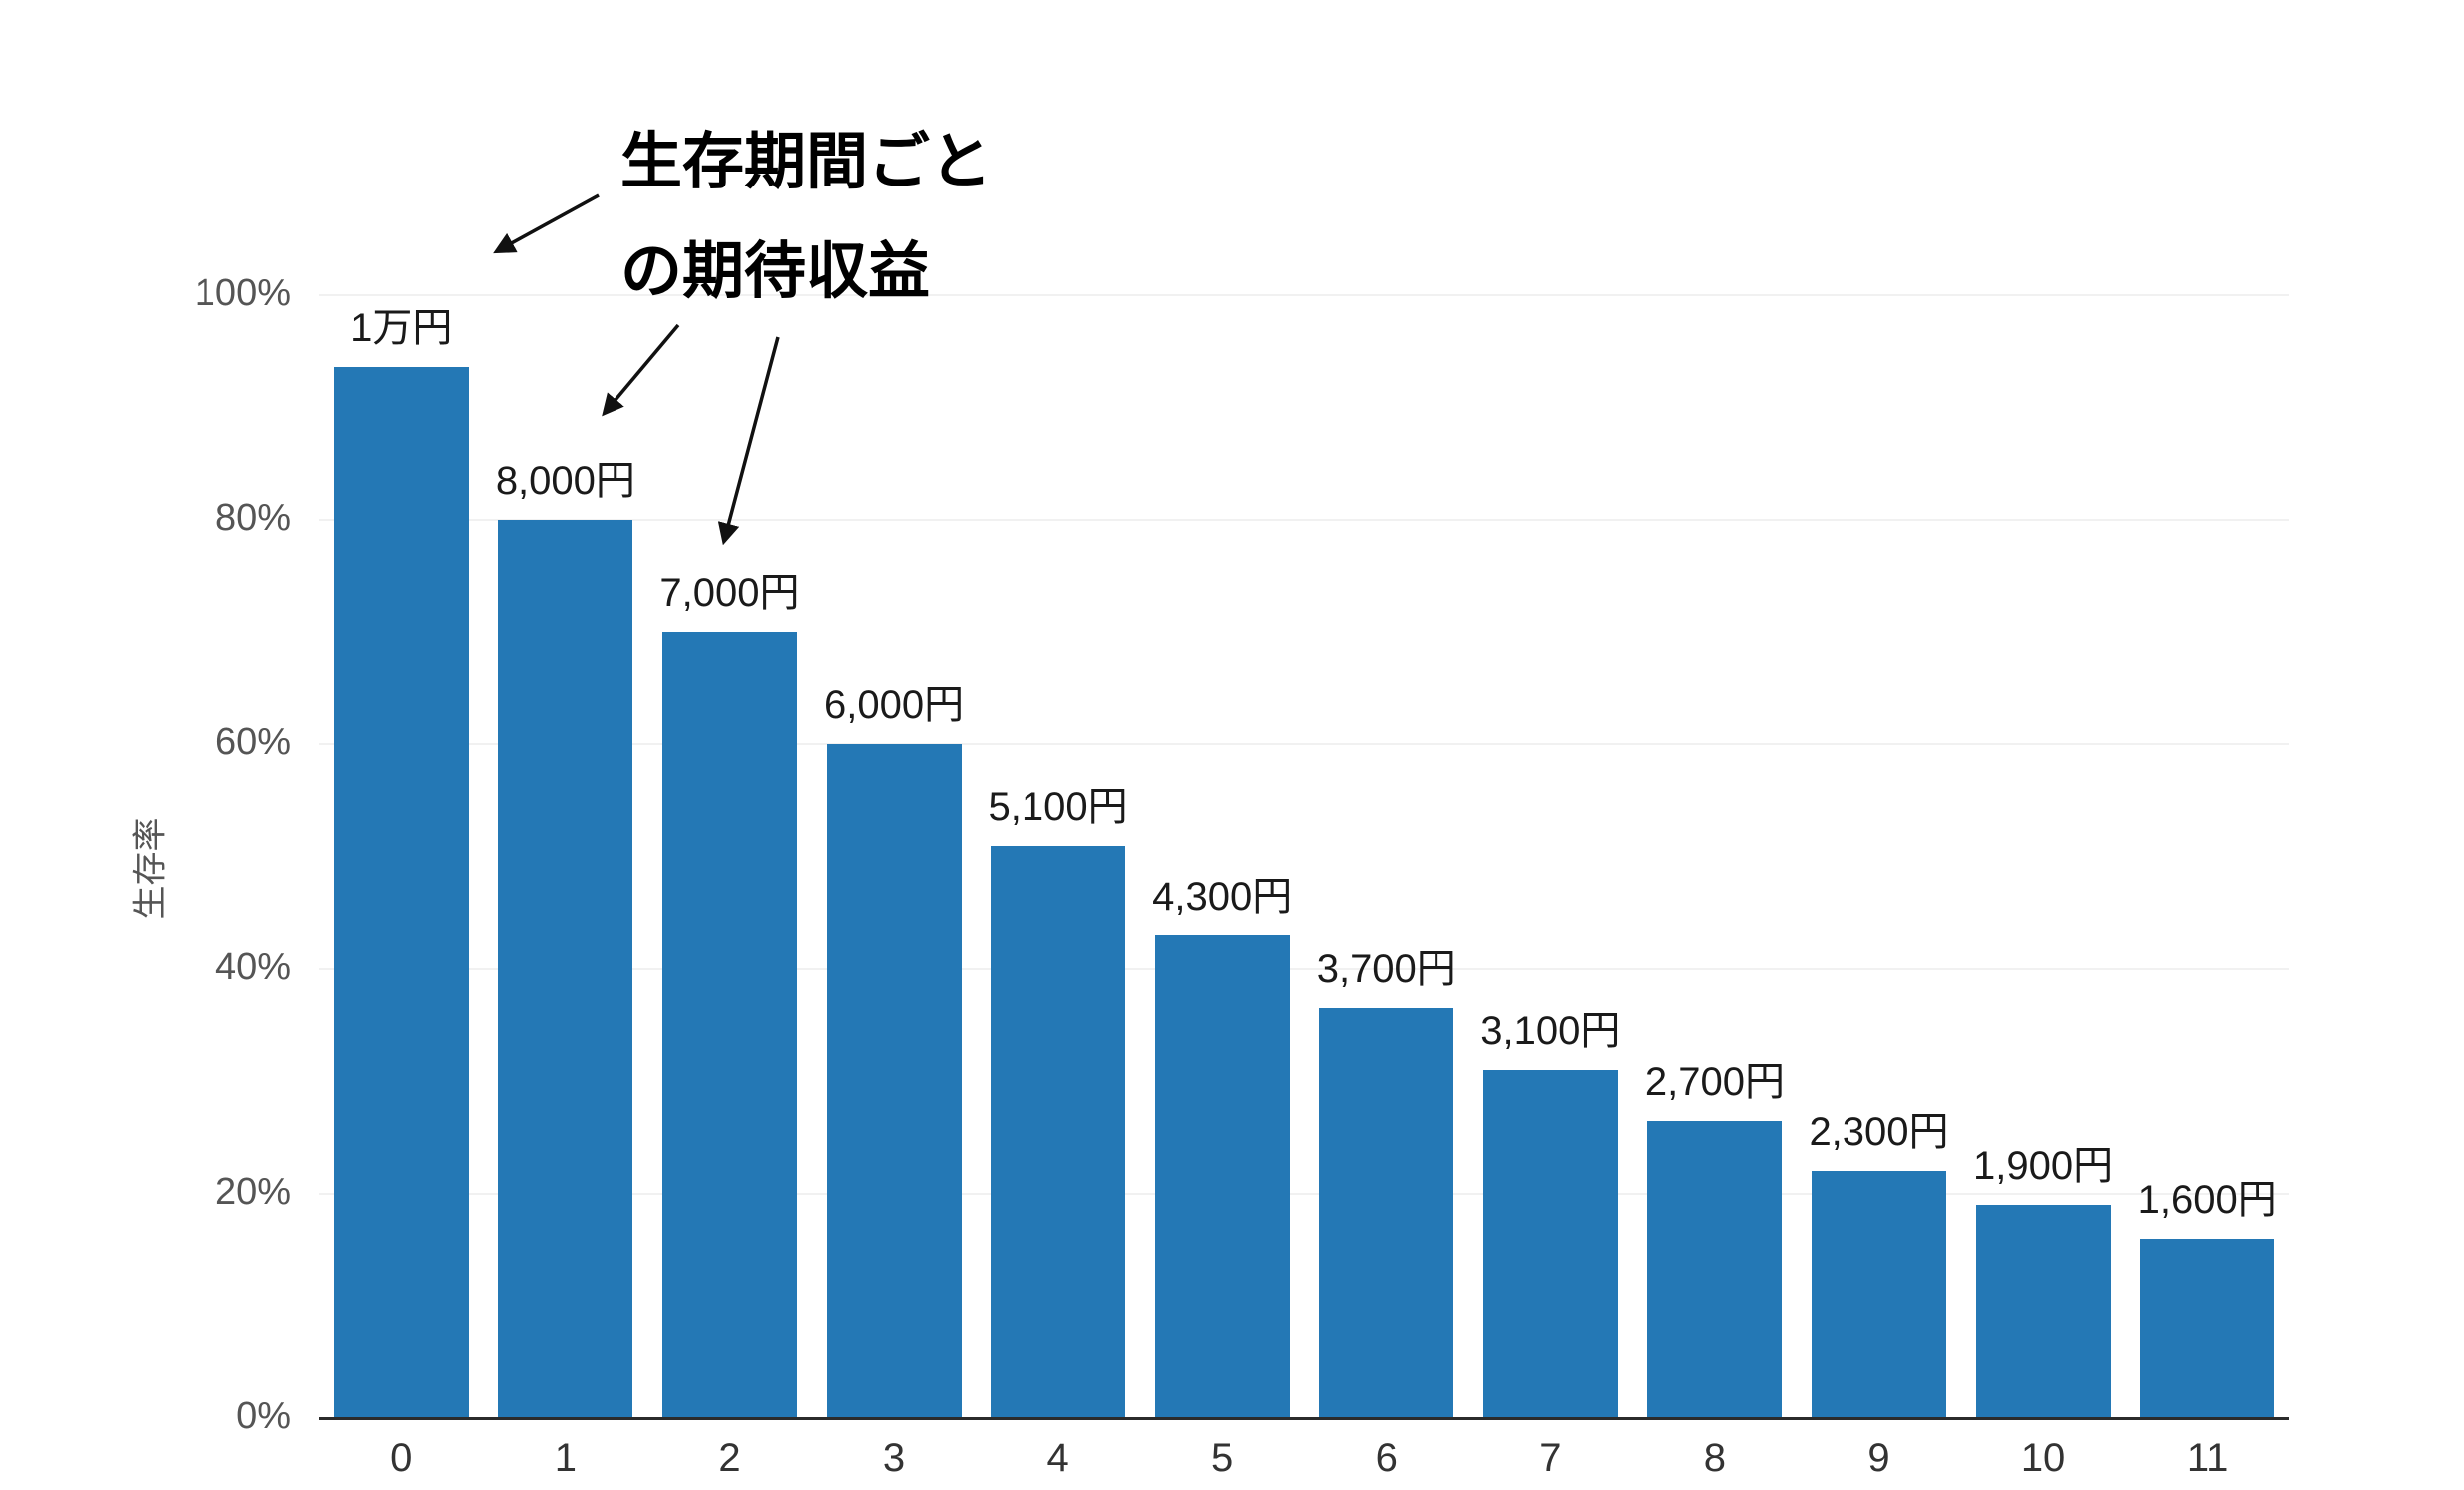 The width and height of the screenshot is (2464, 1490). Describe the element at coordinates (1714, 1081) in the screenshot. I see `bar-value-label: 2,700円` at that location.